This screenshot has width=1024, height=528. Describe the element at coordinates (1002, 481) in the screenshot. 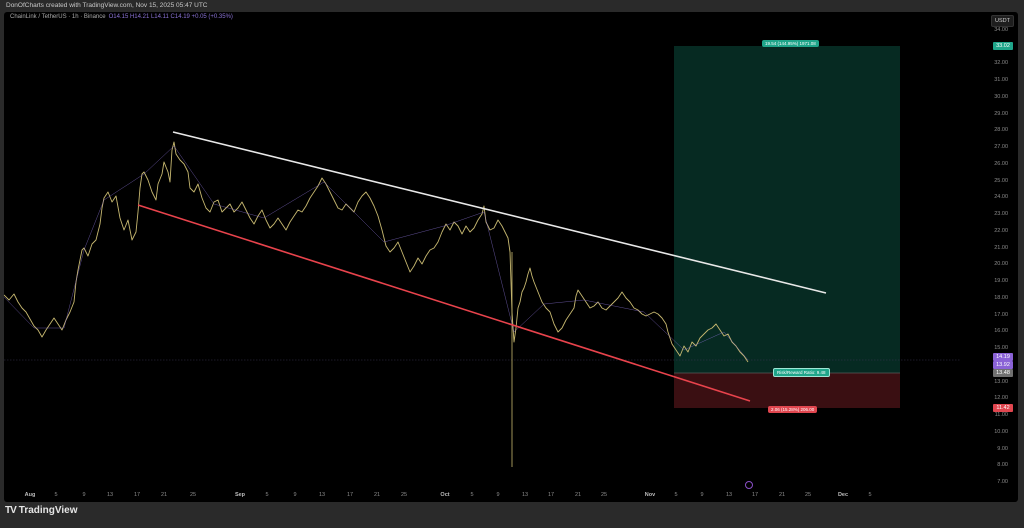

I see `price-tick: 7.00` at that location.